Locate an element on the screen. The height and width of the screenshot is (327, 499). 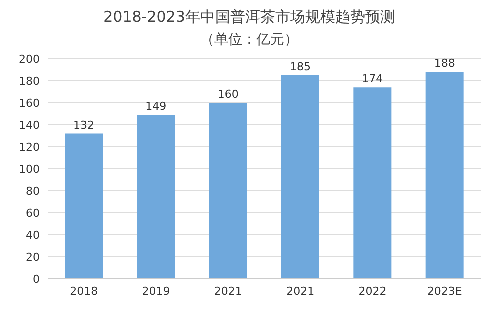
y-tick-label: 200 is located at coordinates (29, 59).